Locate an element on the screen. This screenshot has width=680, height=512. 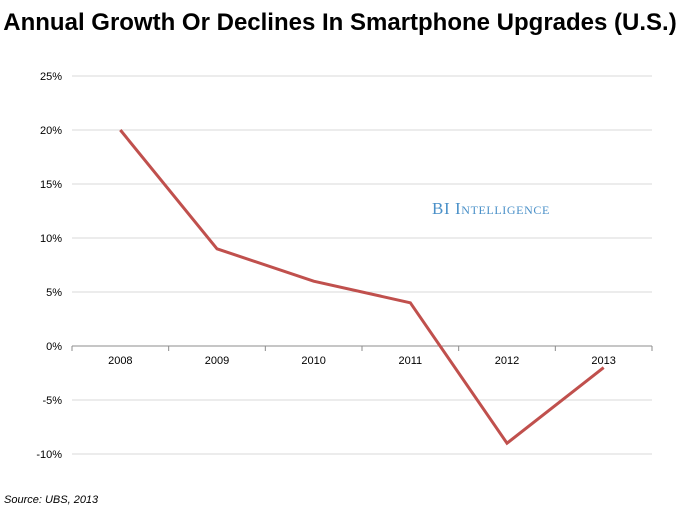
y-axis-ticks: 25% 20% 15% 10% 5% 0% -5% -10% is located at coordinates (49, 266).